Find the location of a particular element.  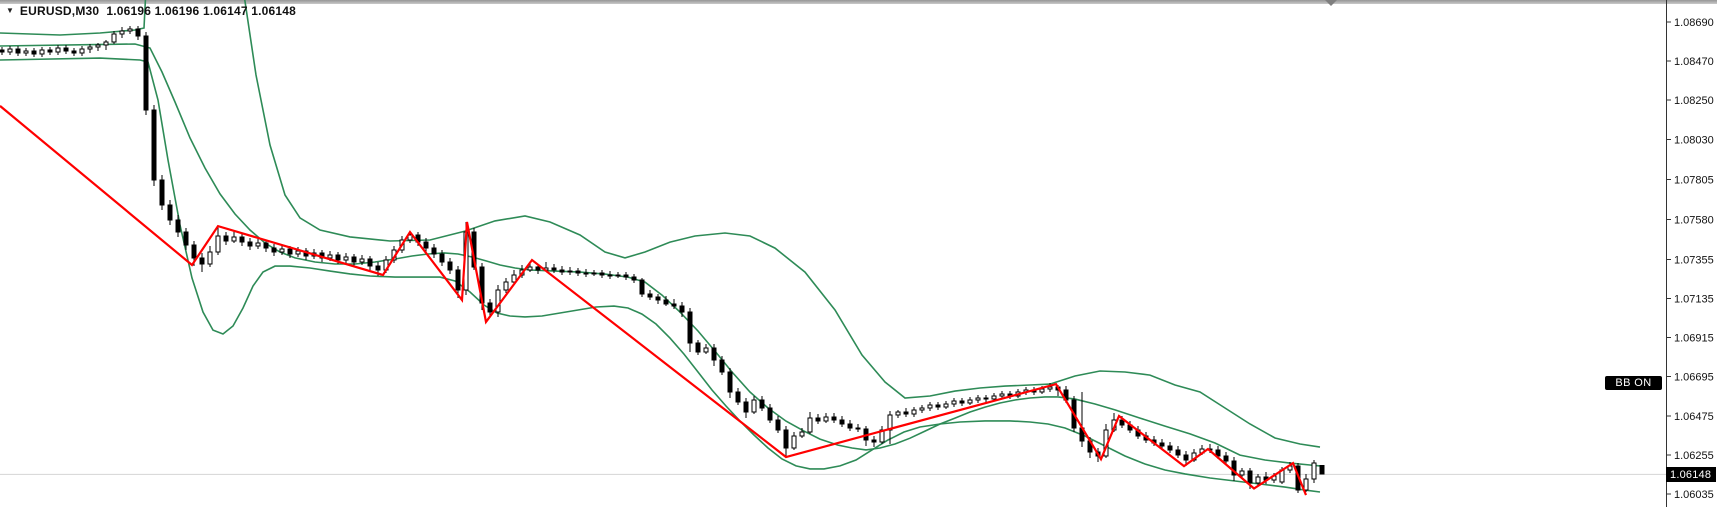

chart-horizontal-scrollbar is located at coordinates (858, 3).